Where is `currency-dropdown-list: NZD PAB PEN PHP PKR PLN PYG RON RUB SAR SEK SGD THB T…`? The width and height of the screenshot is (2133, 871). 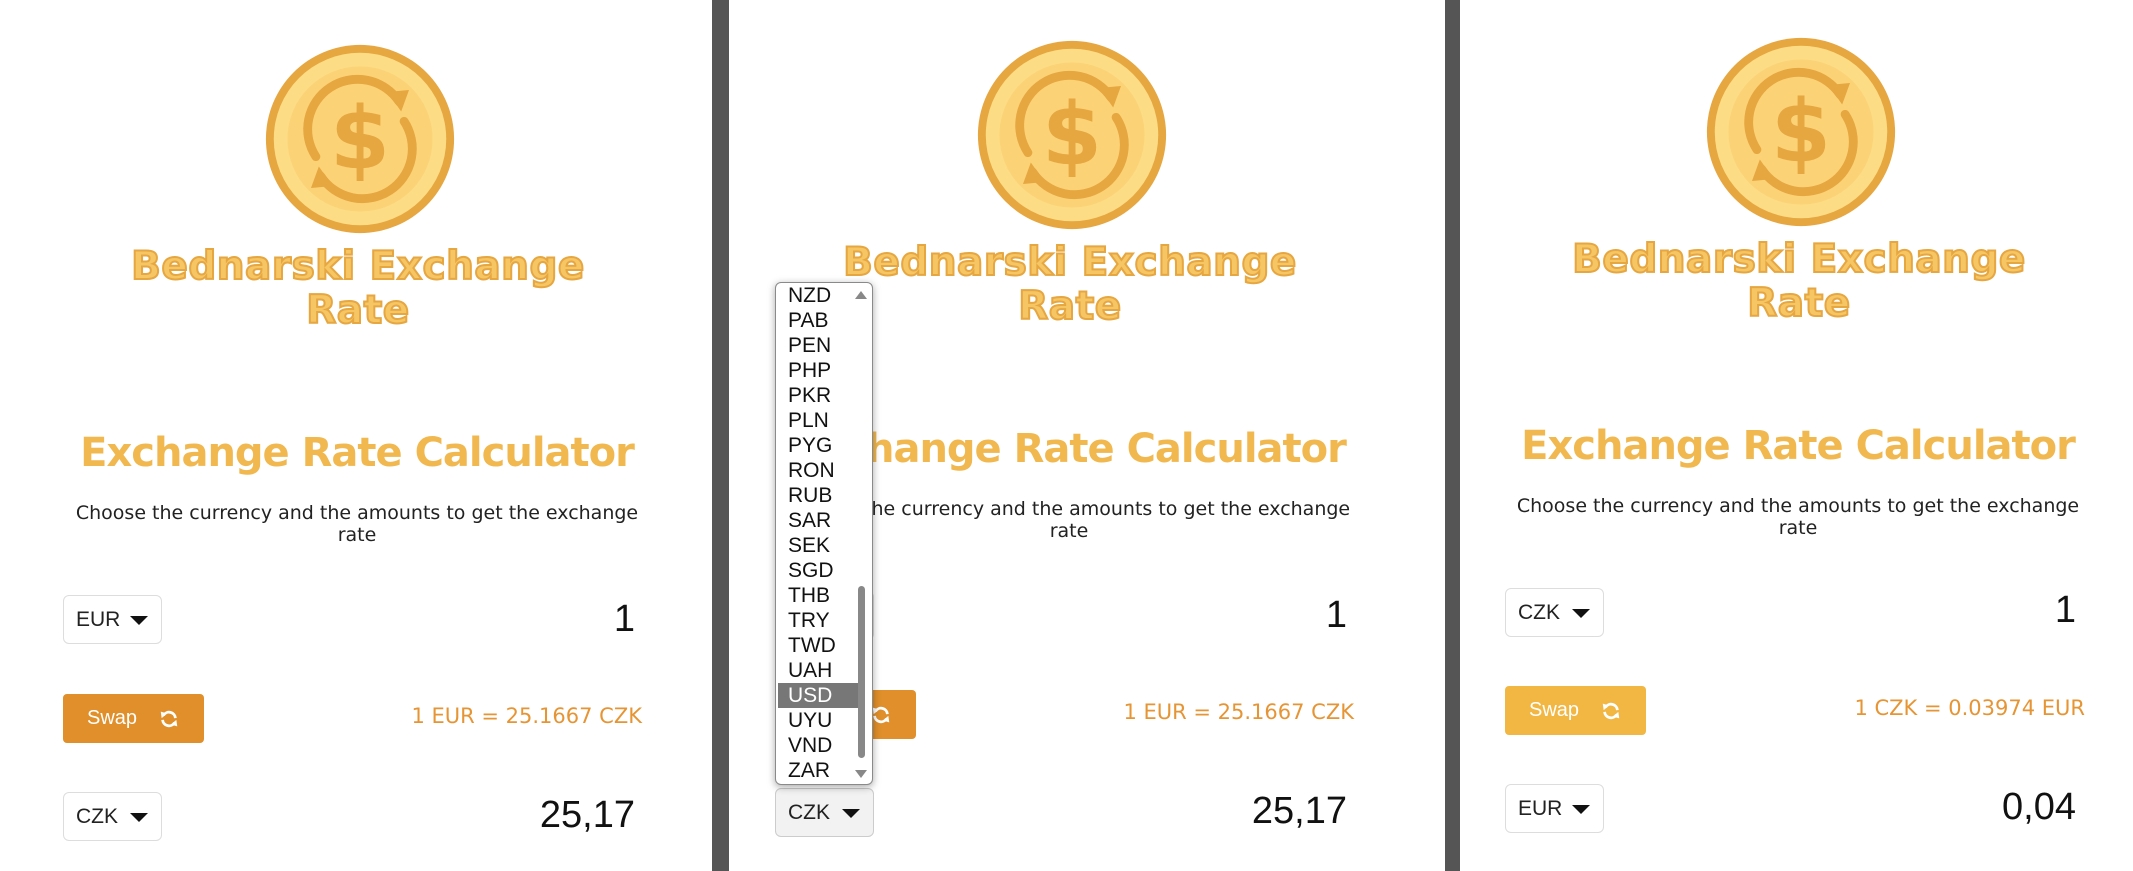 currency-dropdown-list: NZD PAB PEN PHP PKR PLN PYG RON RUB SAR SEK SGD THB T… is located at coordinates (824, 533).